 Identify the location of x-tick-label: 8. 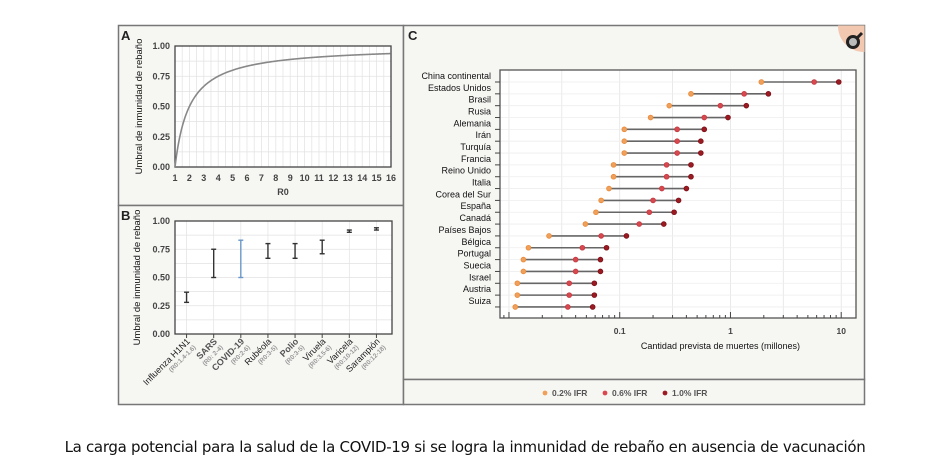
(275, 178).